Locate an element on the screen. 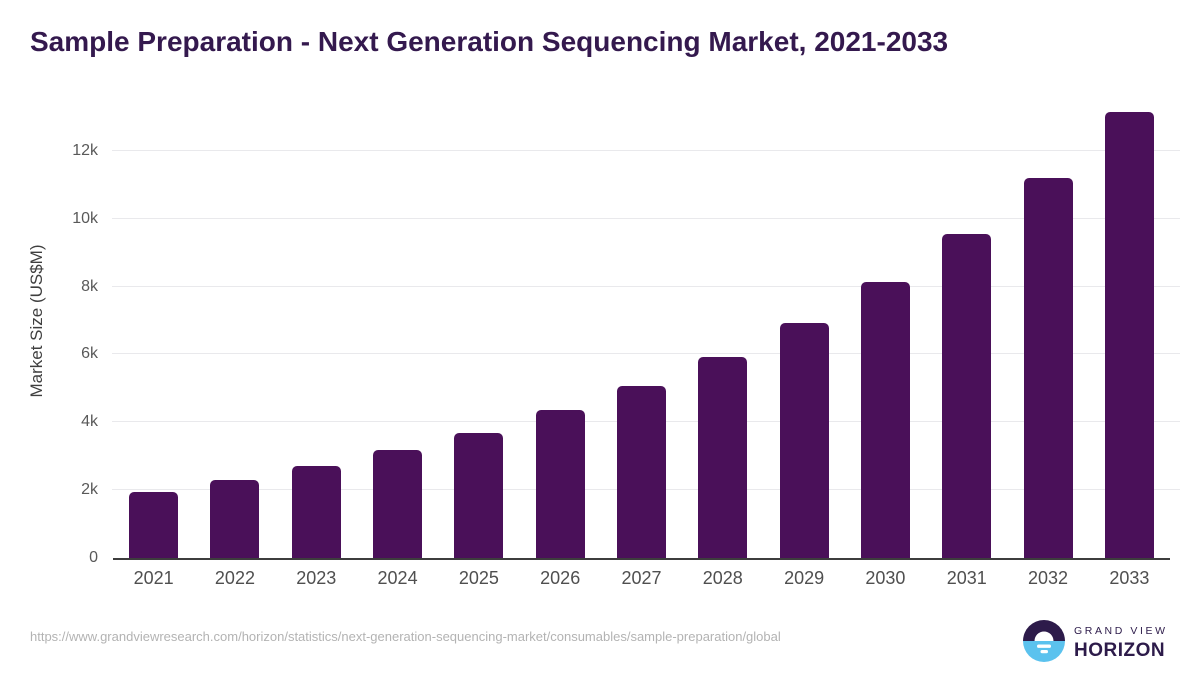 The image size is (1200, 675). y-tick-4k: 4k is located at coordinates (89, 422).